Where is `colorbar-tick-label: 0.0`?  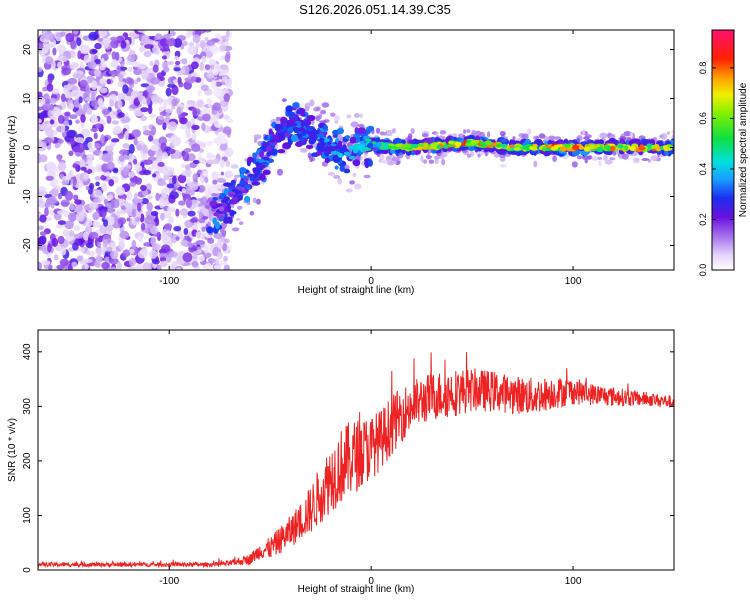 colorbar-tick-label: 0.0 is located at coordinates (703, 270).